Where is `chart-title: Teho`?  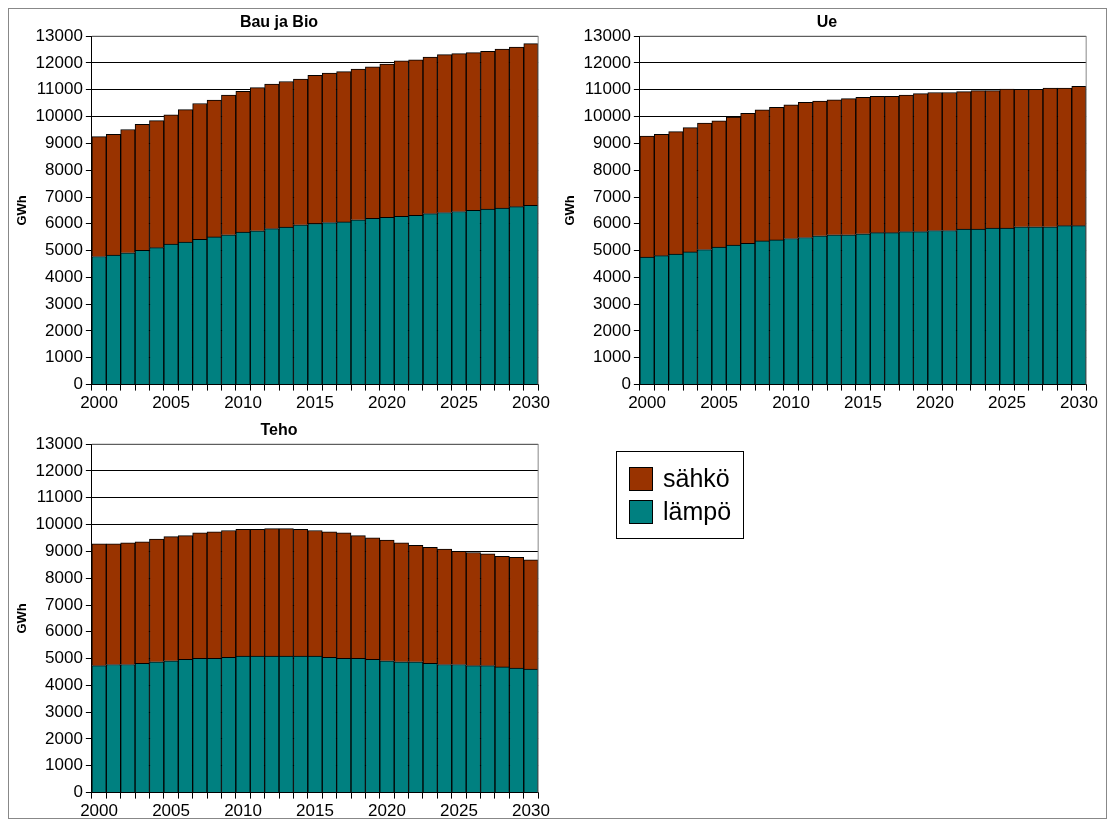
chart-title: Teho is located at coordinates (279, 430).